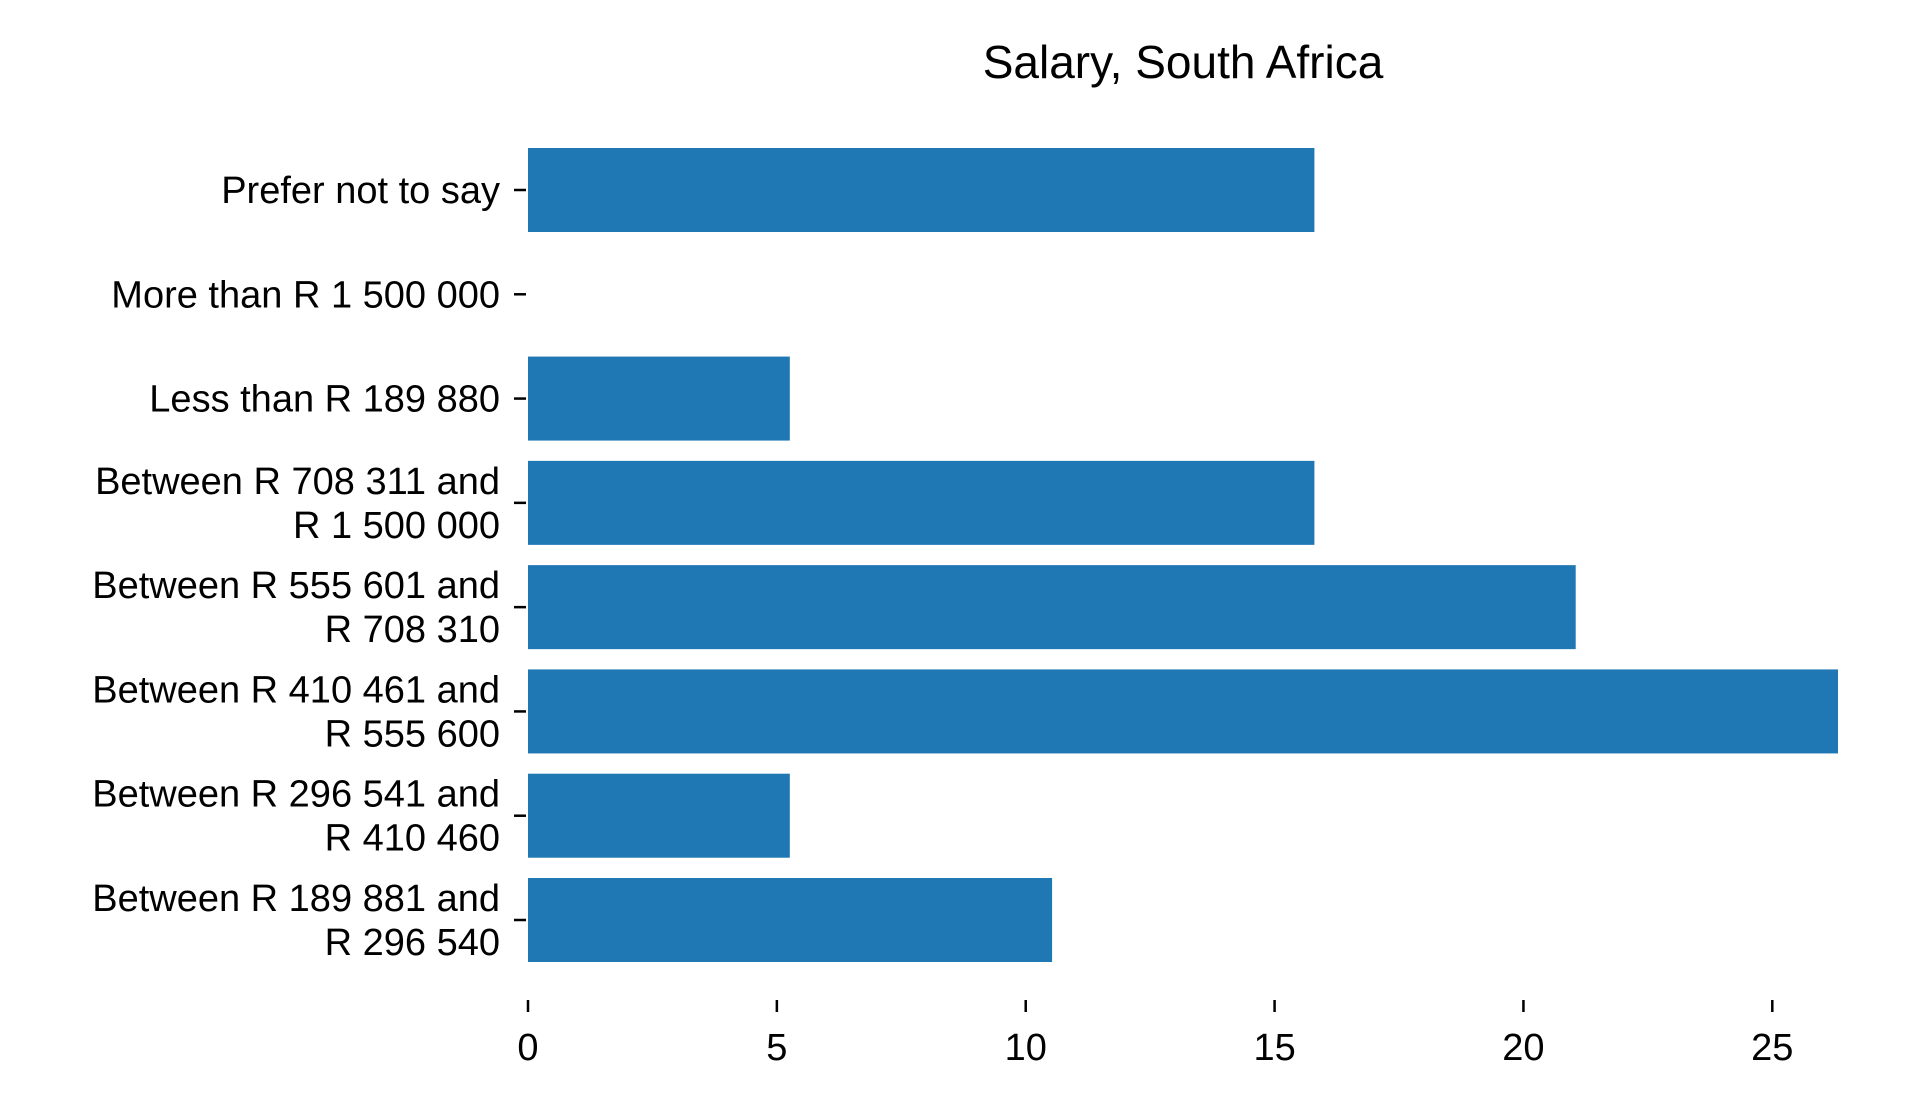  Describe the element at coordinates (412, 943) in the screenshot. I see `y-tick-label-line: R 296 540` at that location.